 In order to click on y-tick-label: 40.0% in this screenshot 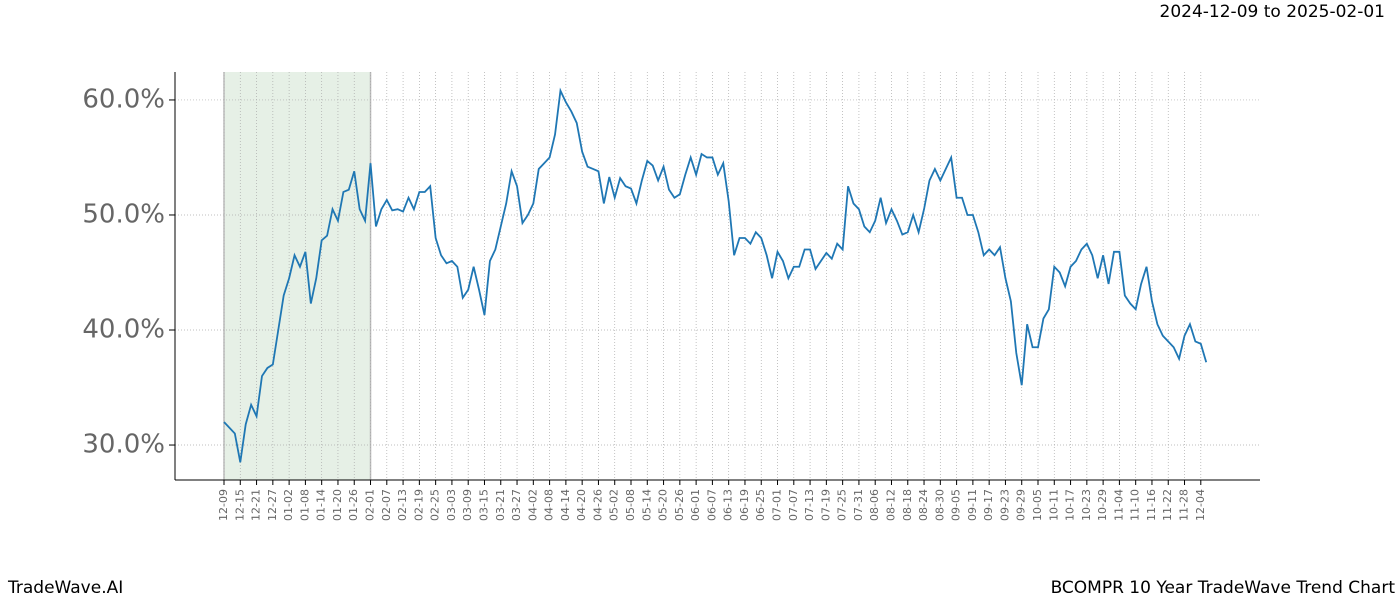, I will do `click(123, 330)`.